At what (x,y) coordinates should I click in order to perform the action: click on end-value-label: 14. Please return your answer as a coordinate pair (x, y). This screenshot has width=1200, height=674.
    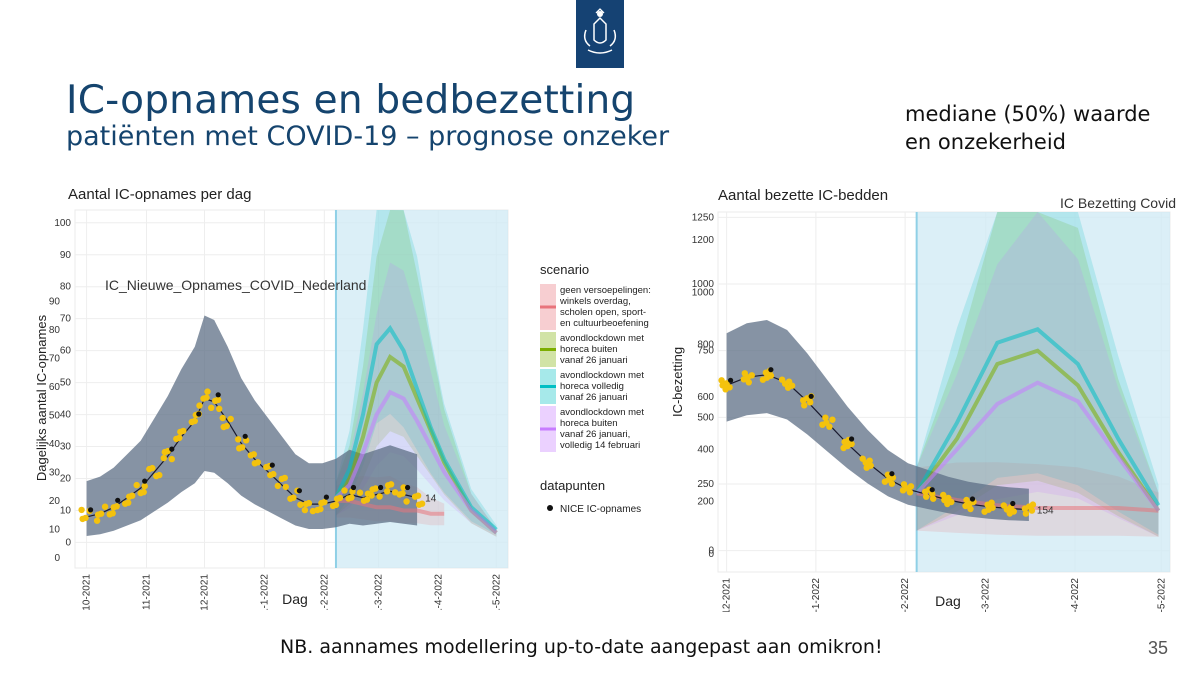
    Looking at the image, I should click on (431, 499).